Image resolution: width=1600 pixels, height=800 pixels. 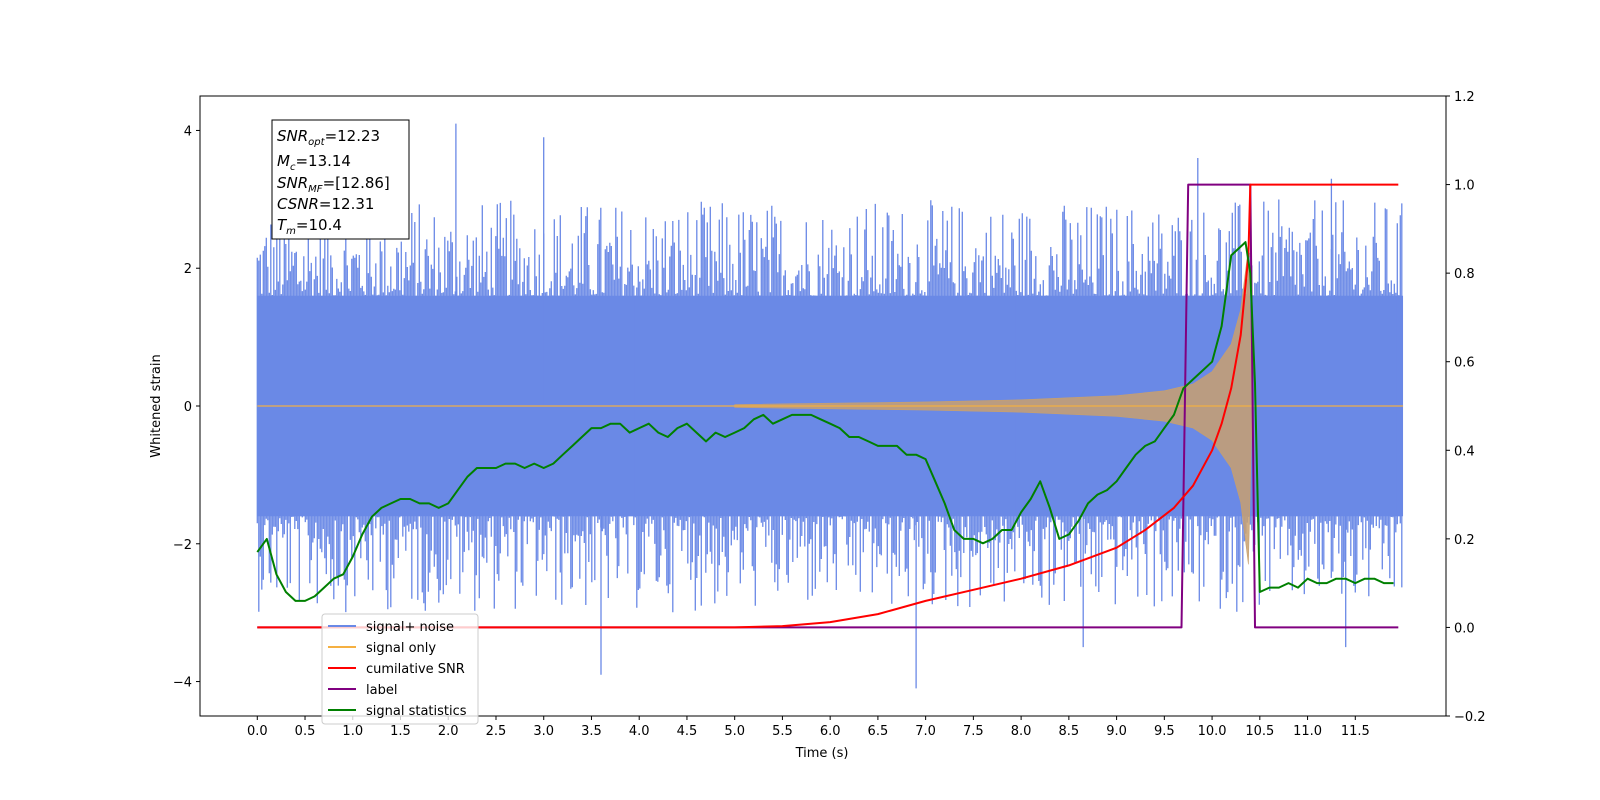 I want to click on stat-mc: Mc=13.14, so click(x=314, y=162).